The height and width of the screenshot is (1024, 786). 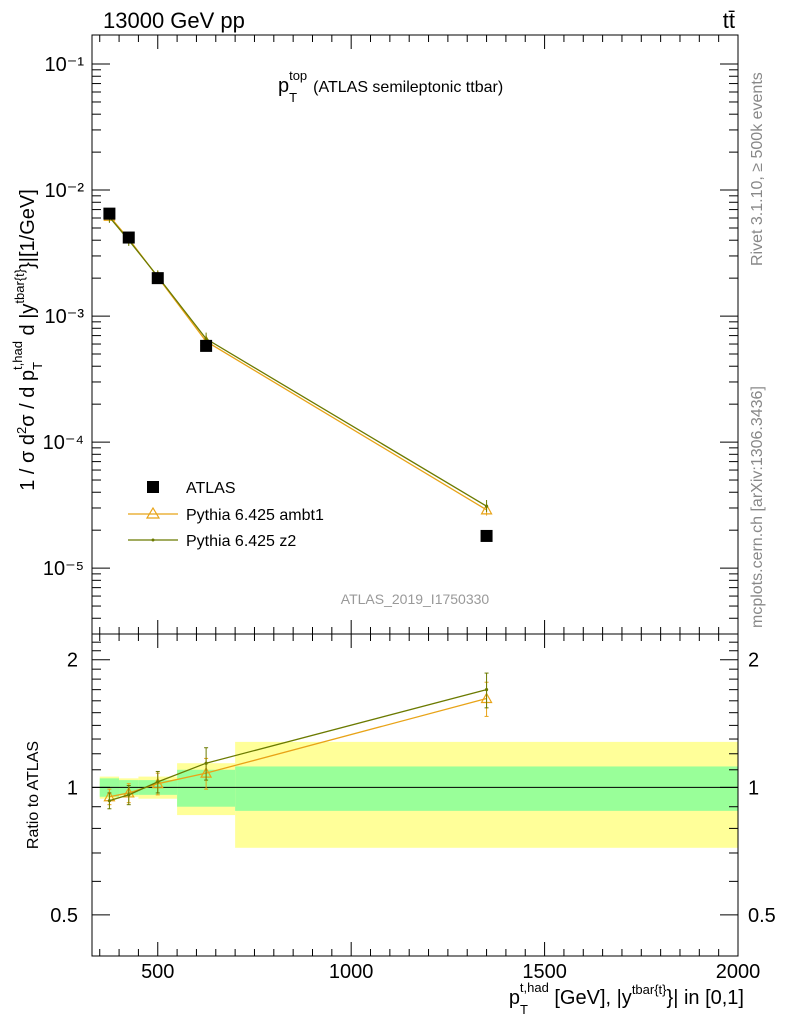 I want to click on rivet-label: Rivet 3.1.10, ≥ 500k events, so click(x=757, y=169).